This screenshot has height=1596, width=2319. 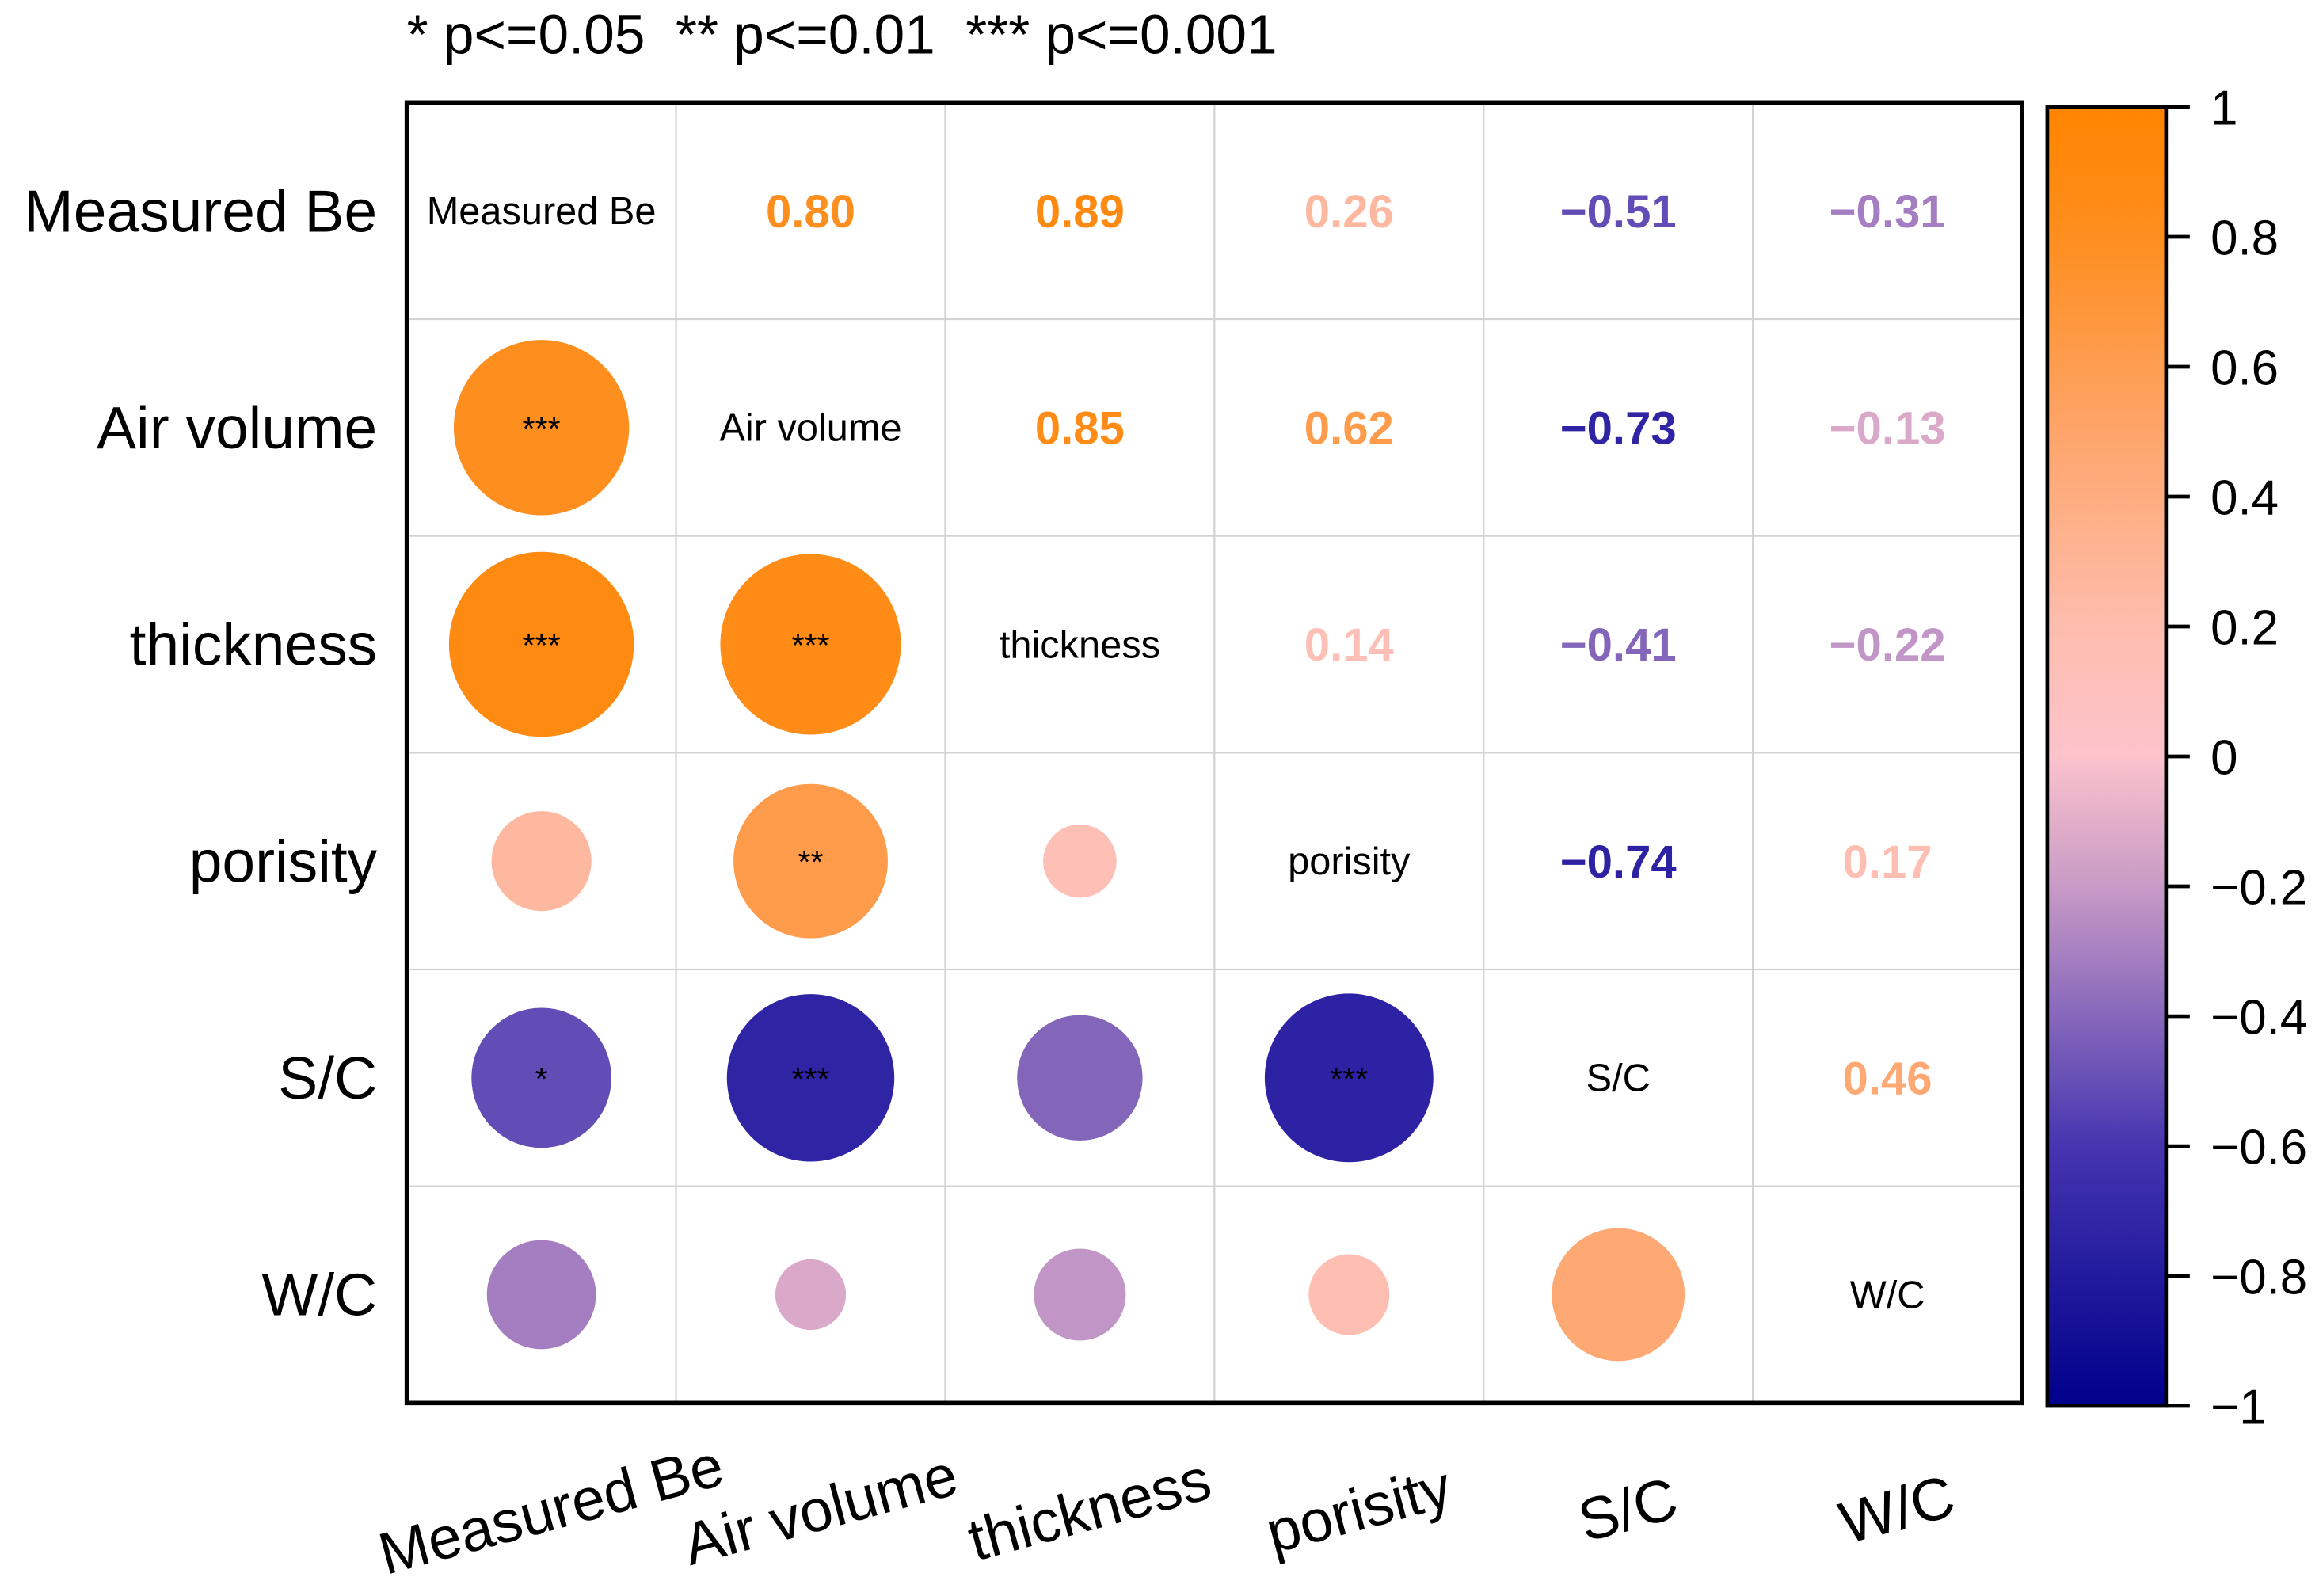 I want to click on correlation-value: −0.73, so click(x=1618, y=428).